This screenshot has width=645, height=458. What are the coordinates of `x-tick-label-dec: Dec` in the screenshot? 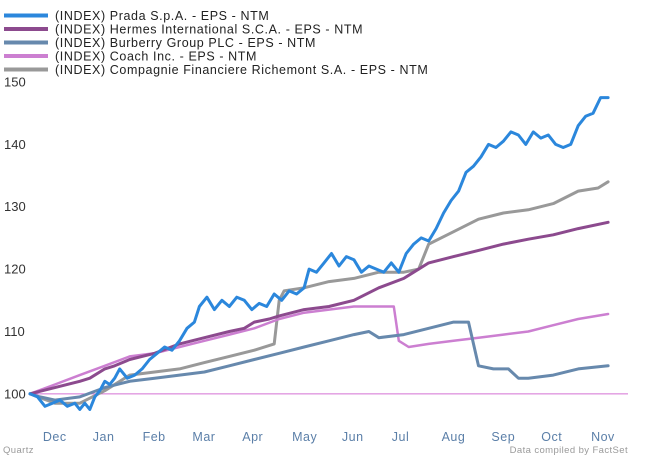 It's located at (55, 437).